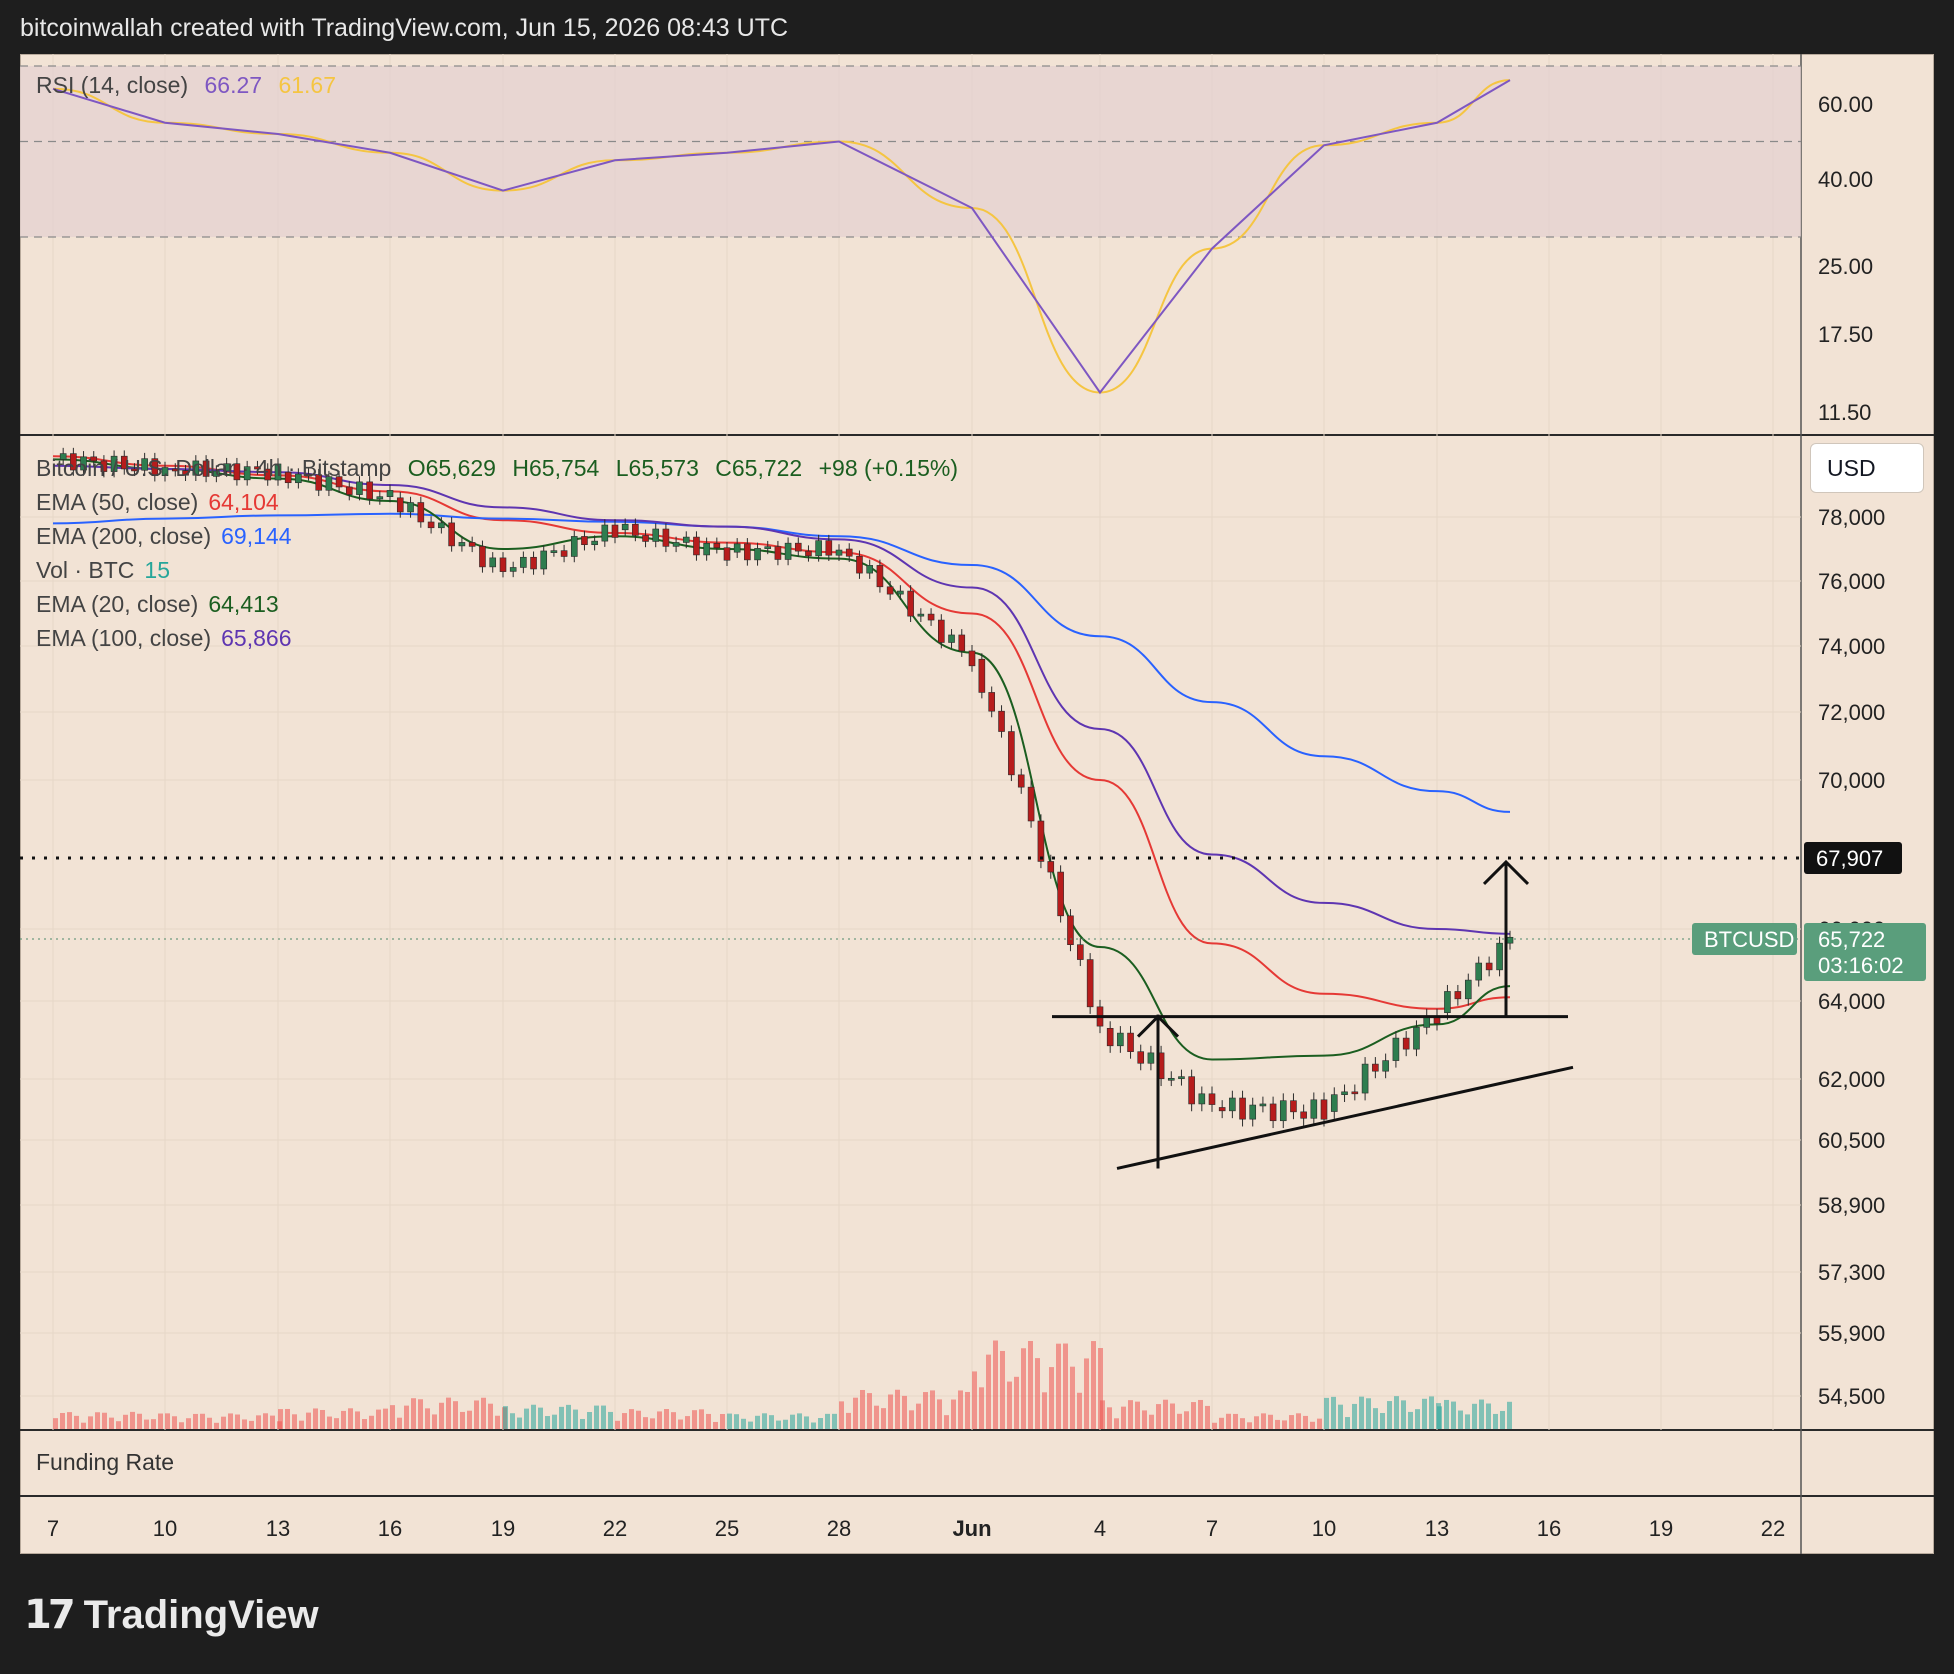  I want to click on rsi-tick-label: 17.50, so click(1845, 334).